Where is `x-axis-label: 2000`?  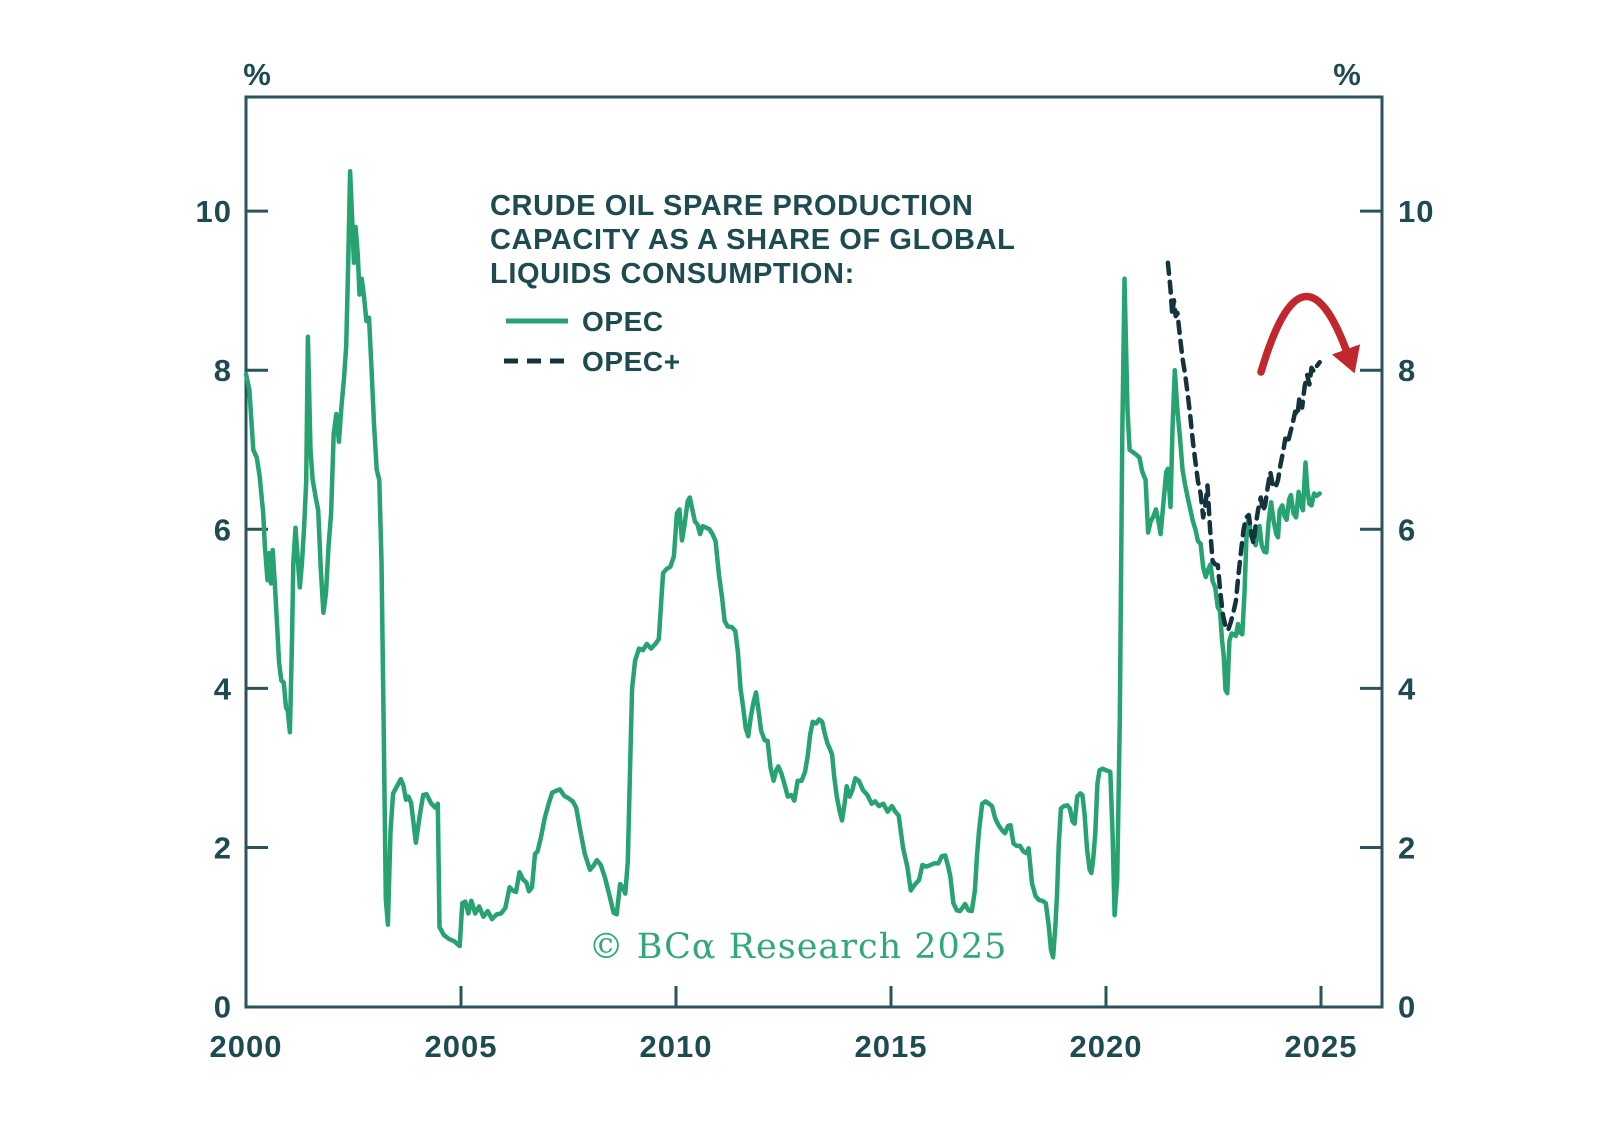 x-axis-label: 2000 is located at coordinates (246, 1046).